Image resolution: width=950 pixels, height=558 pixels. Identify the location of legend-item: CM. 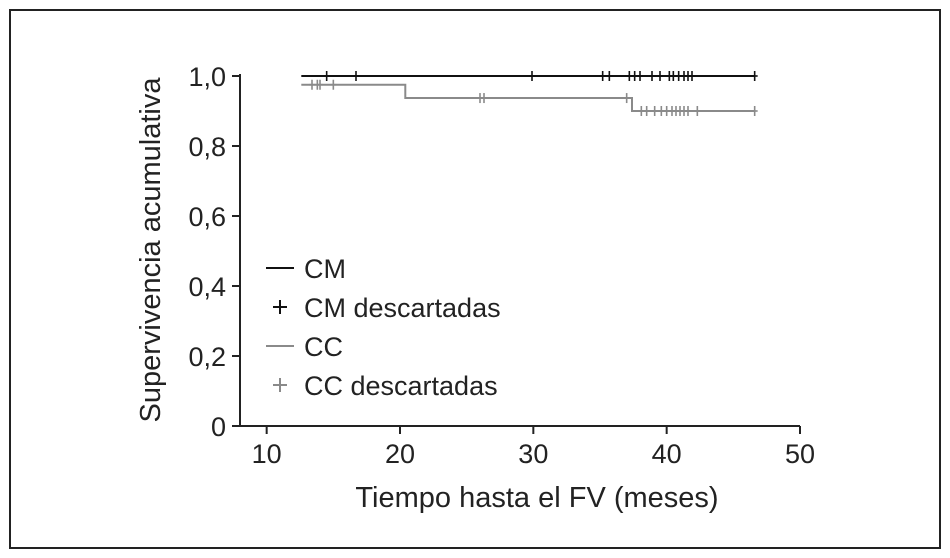
(306, 269).